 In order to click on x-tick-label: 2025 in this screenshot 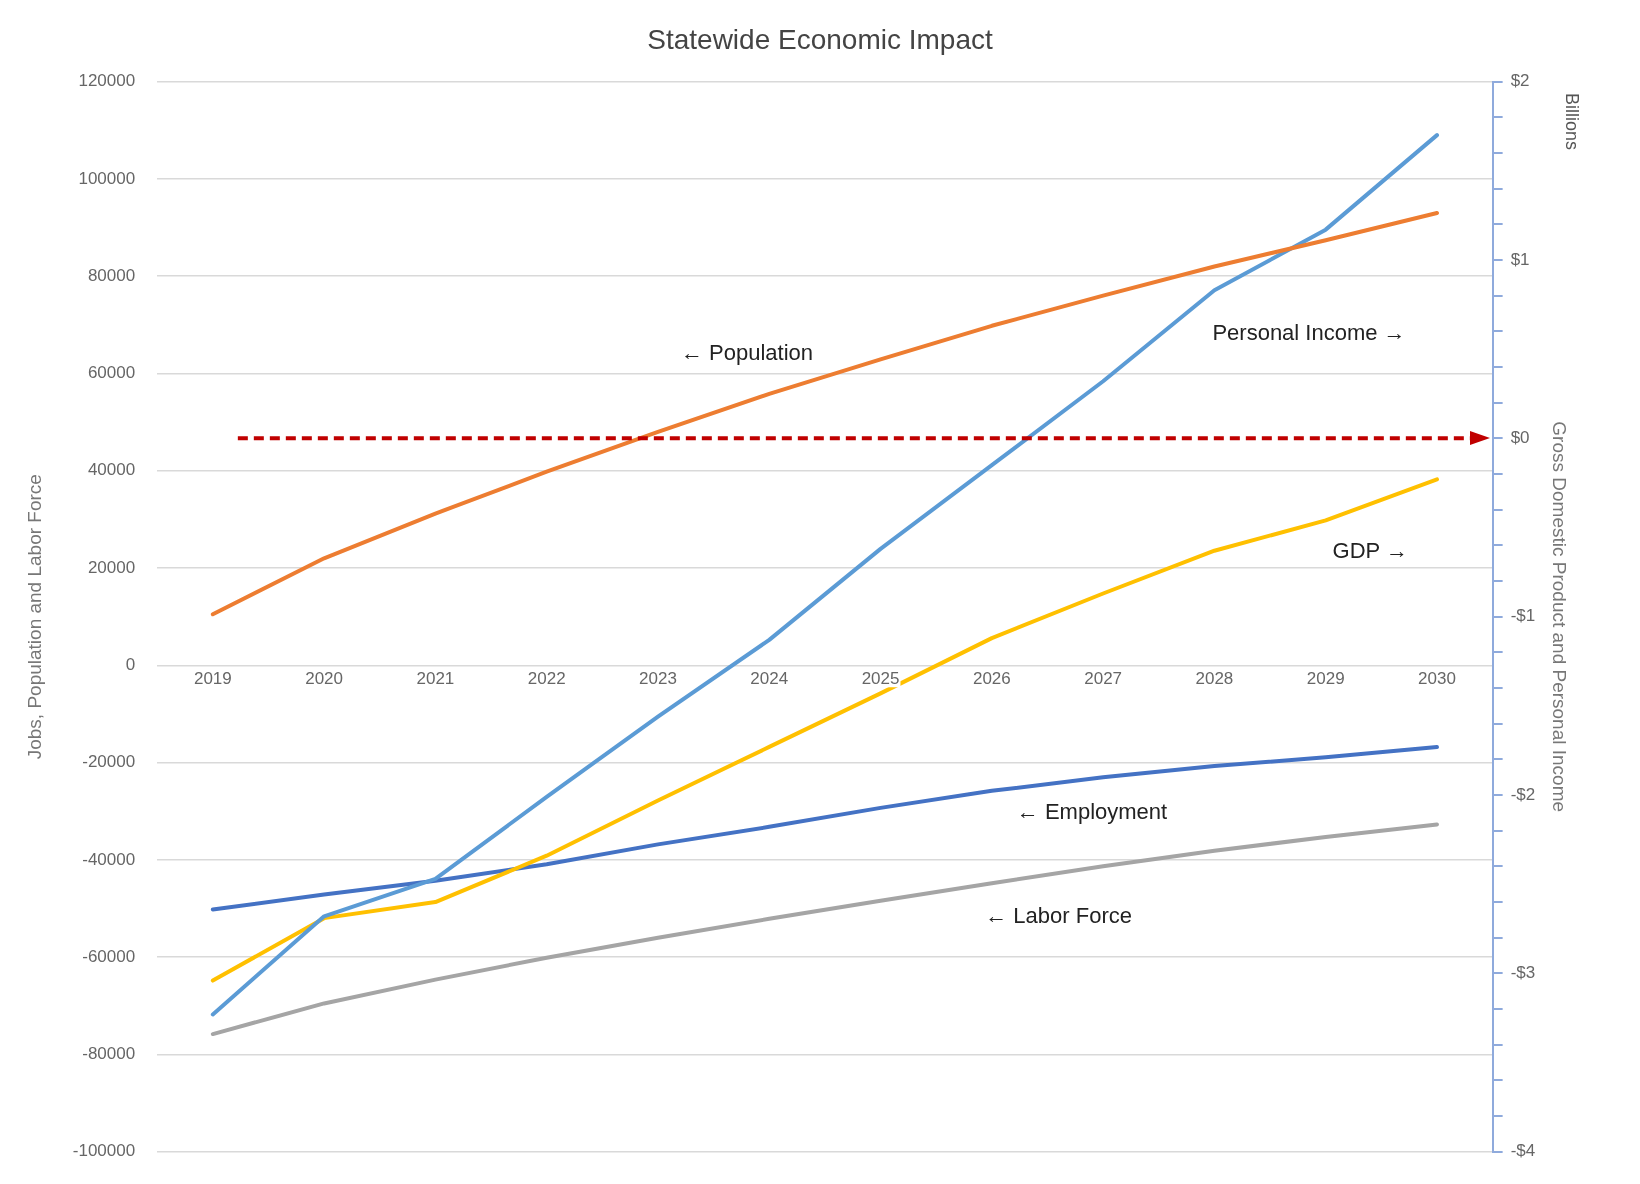, I will do `click(880, 679)`.